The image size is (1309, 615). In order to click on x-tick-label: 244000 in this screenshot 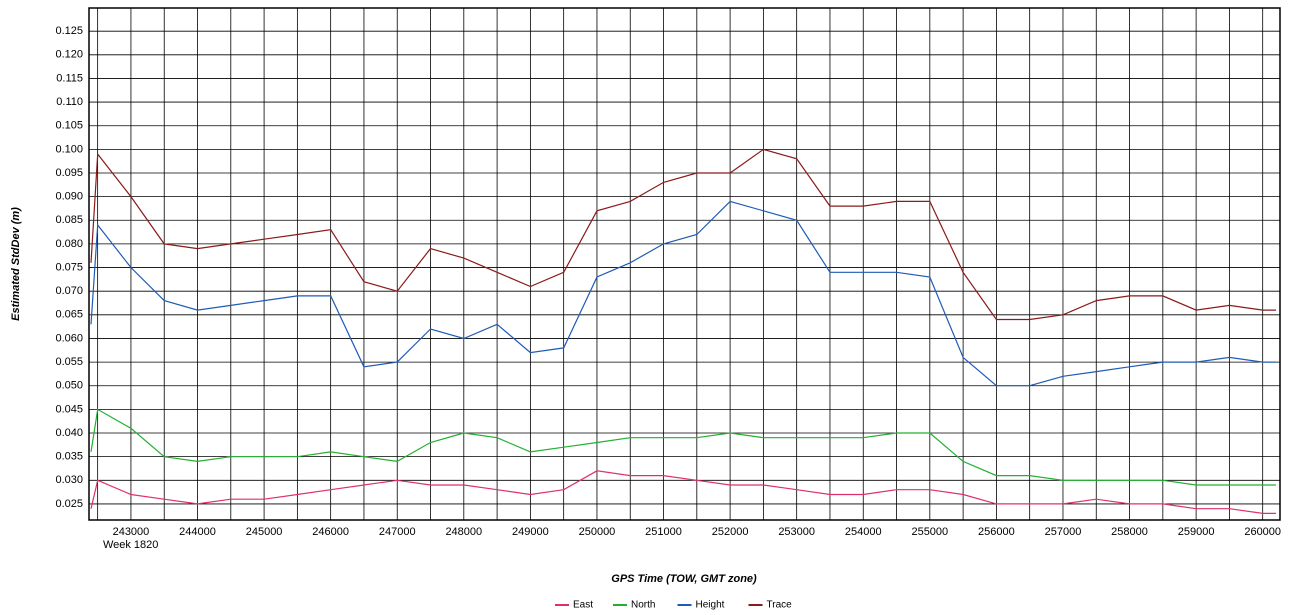, I will do `click(197, 532)`.